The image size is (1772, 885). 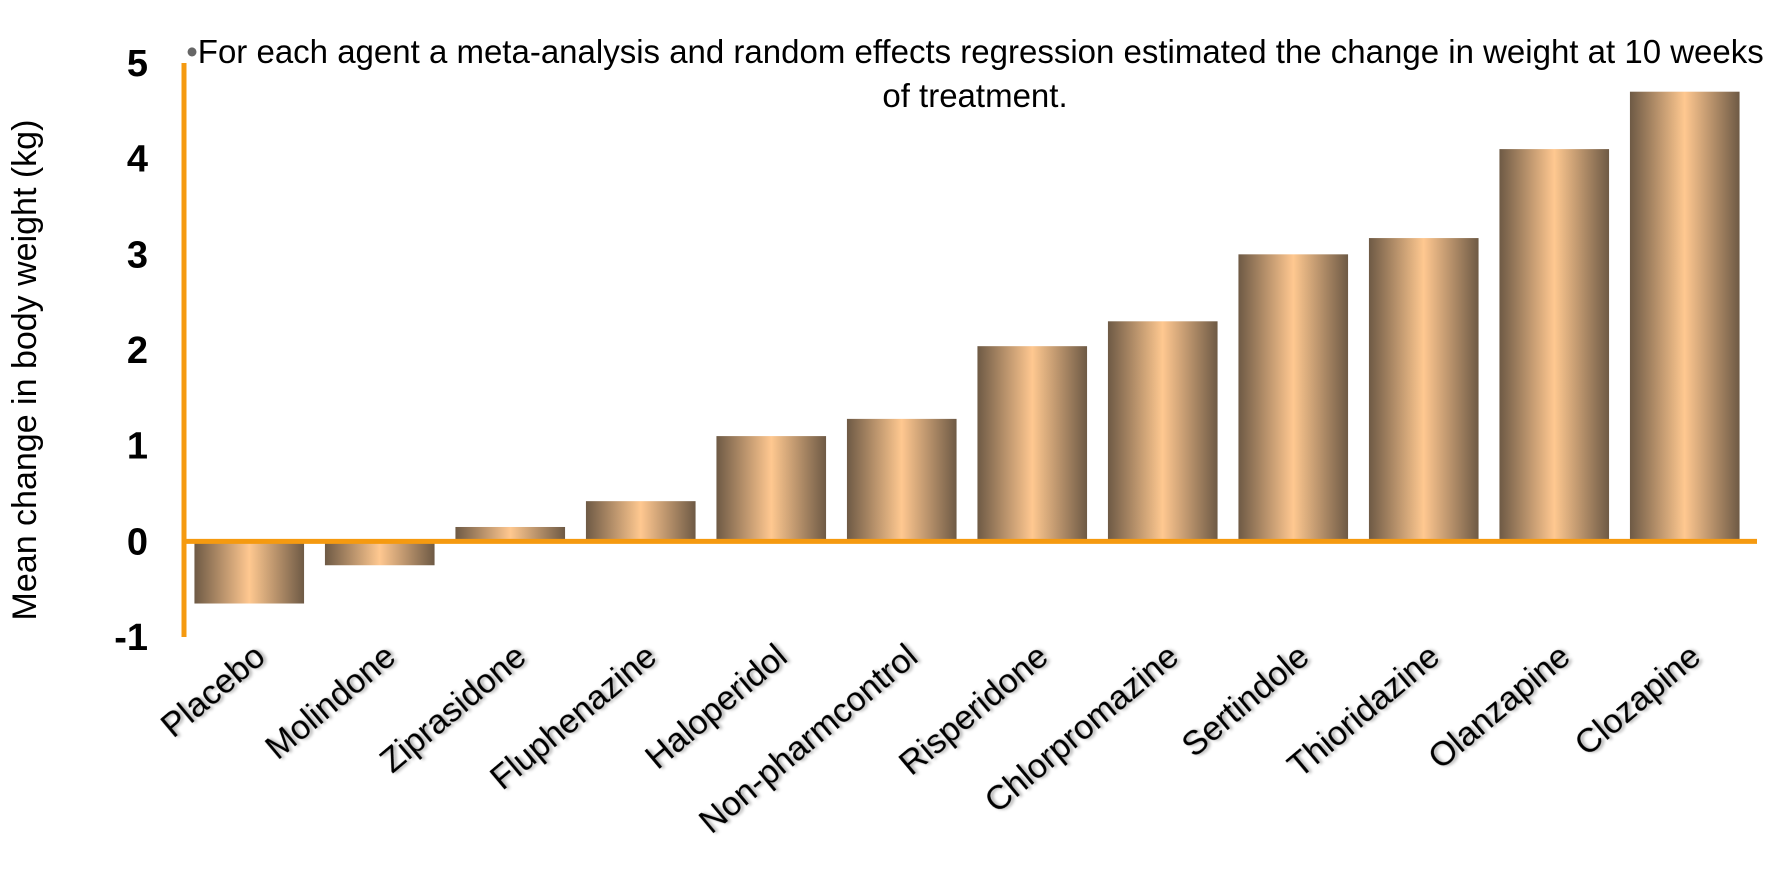 What do you see at coordinates (808, 739) in the screenshot?
I see `x-tick-label: Non-pharmcontrol` at bounding box center [808, 739].